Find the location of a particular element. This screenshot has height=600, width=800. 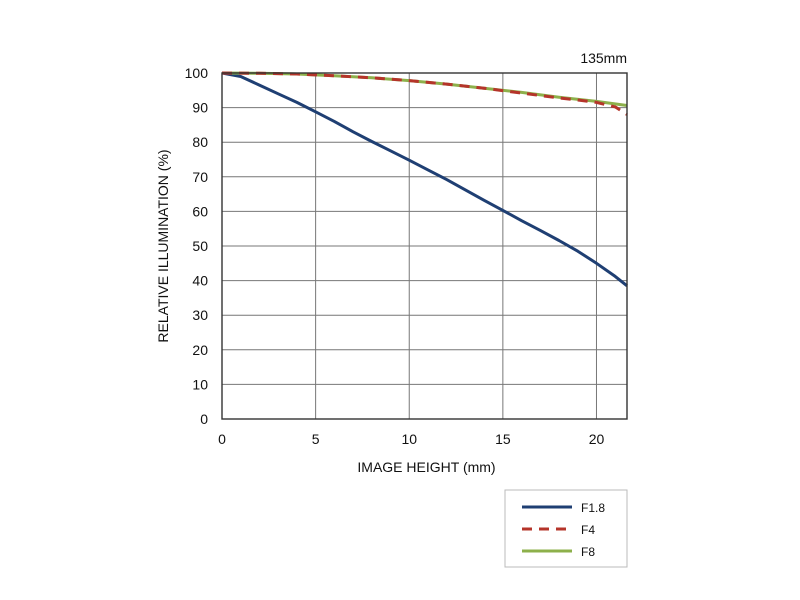

chart-title: 135mm is located at coordinates (603, 58).